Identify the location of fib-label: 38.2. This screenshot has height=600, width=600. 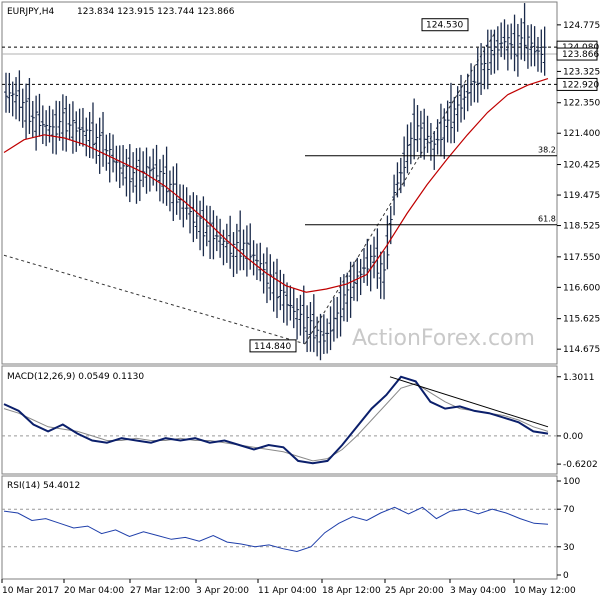
(547, 150).